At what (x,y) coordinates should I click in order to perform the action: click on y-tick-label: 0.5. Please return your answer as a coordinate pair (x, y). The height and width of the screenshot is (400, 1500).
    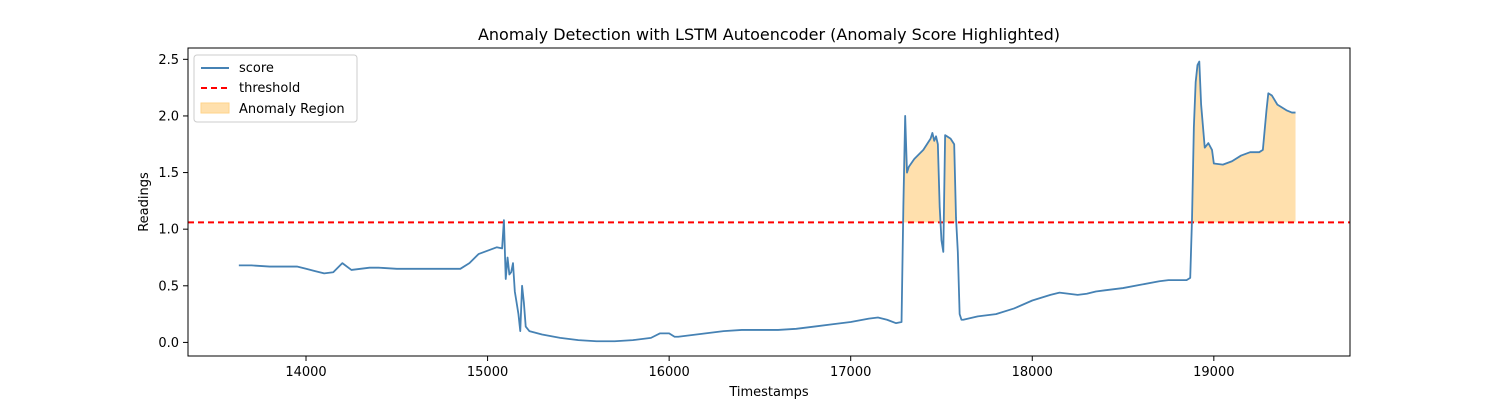
    Looking at the image, I should click on (168, 286).